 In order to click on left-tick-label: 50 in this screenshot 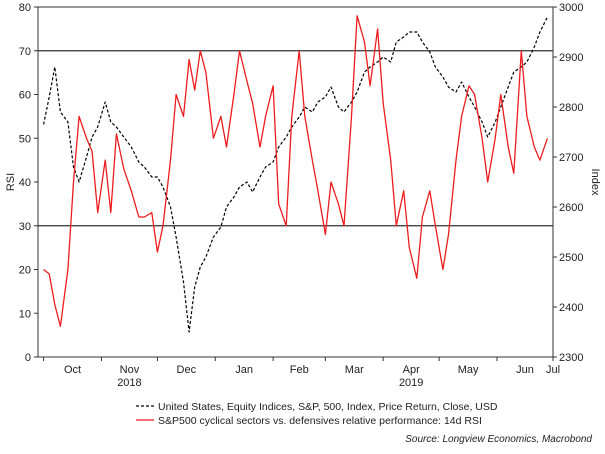, I will do `click(25, 139)`.